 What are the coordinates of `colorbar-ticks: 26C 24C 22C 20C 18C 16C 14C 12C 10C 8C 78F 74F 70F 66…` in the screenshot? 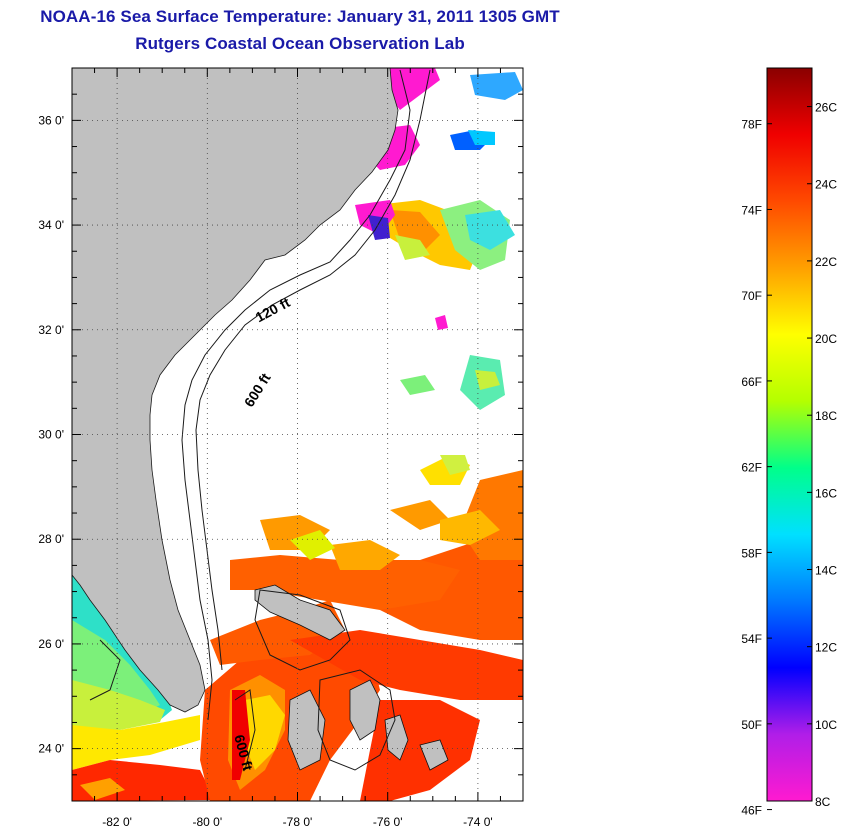 It's located at (789, 459).